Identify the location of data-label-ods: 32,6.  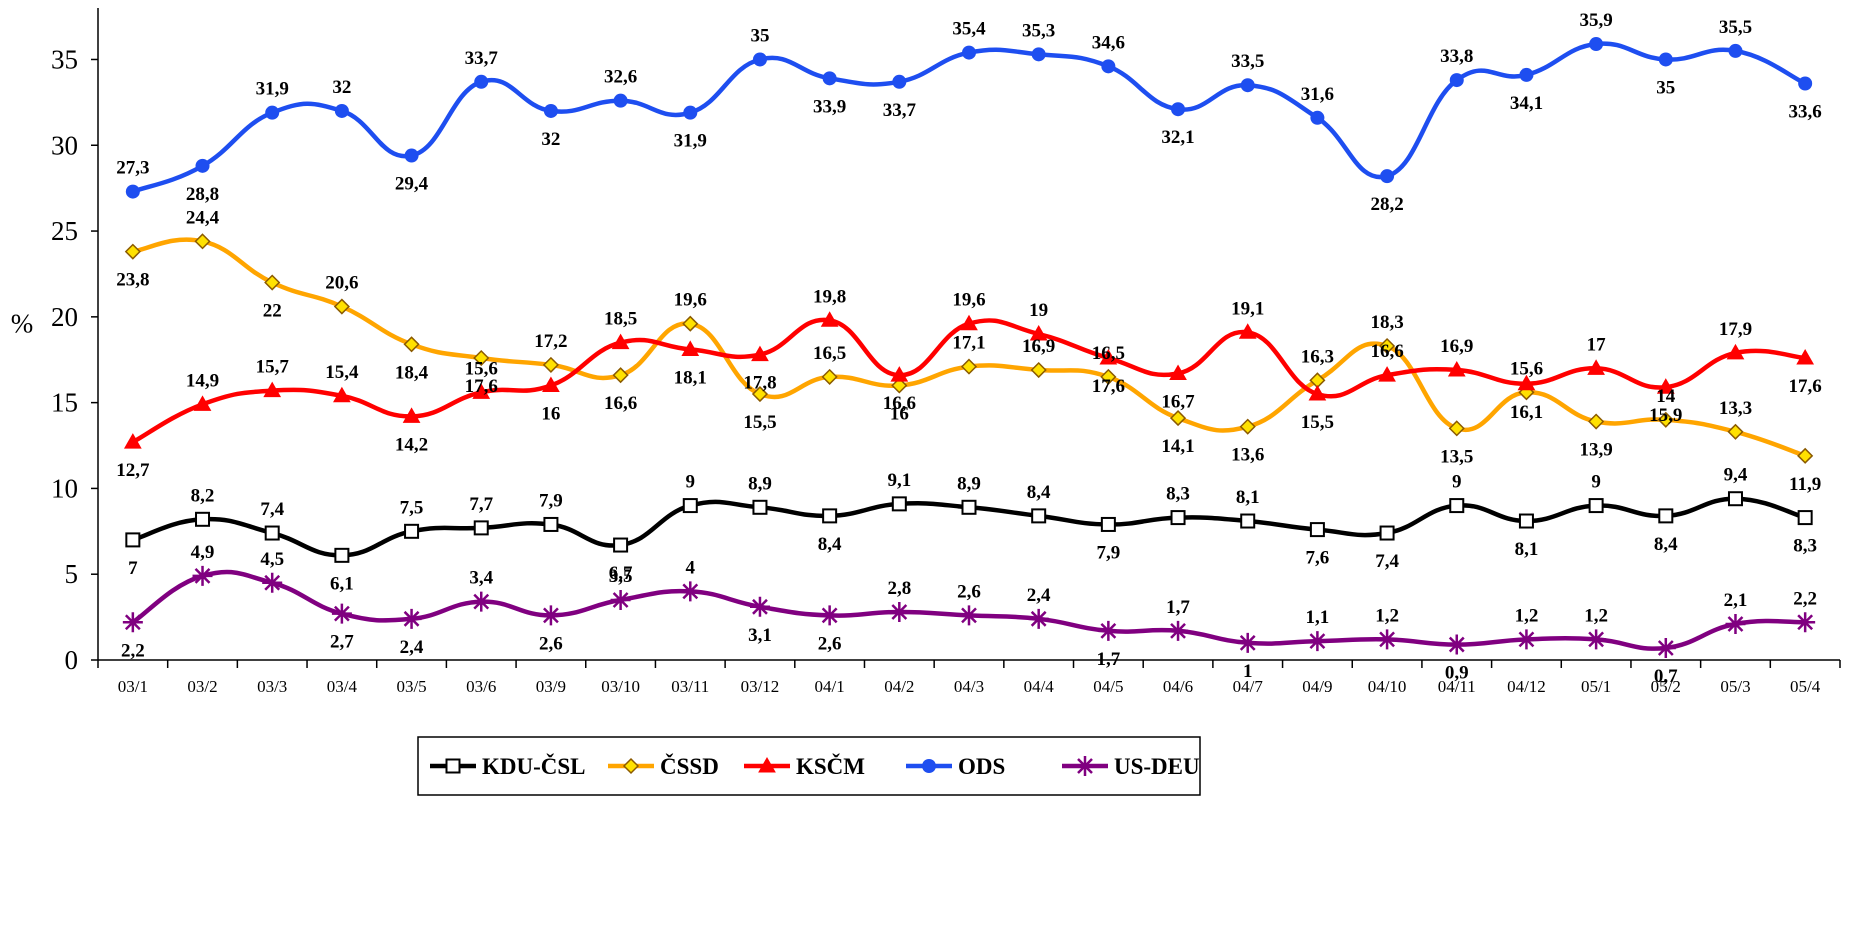
(620, 77).